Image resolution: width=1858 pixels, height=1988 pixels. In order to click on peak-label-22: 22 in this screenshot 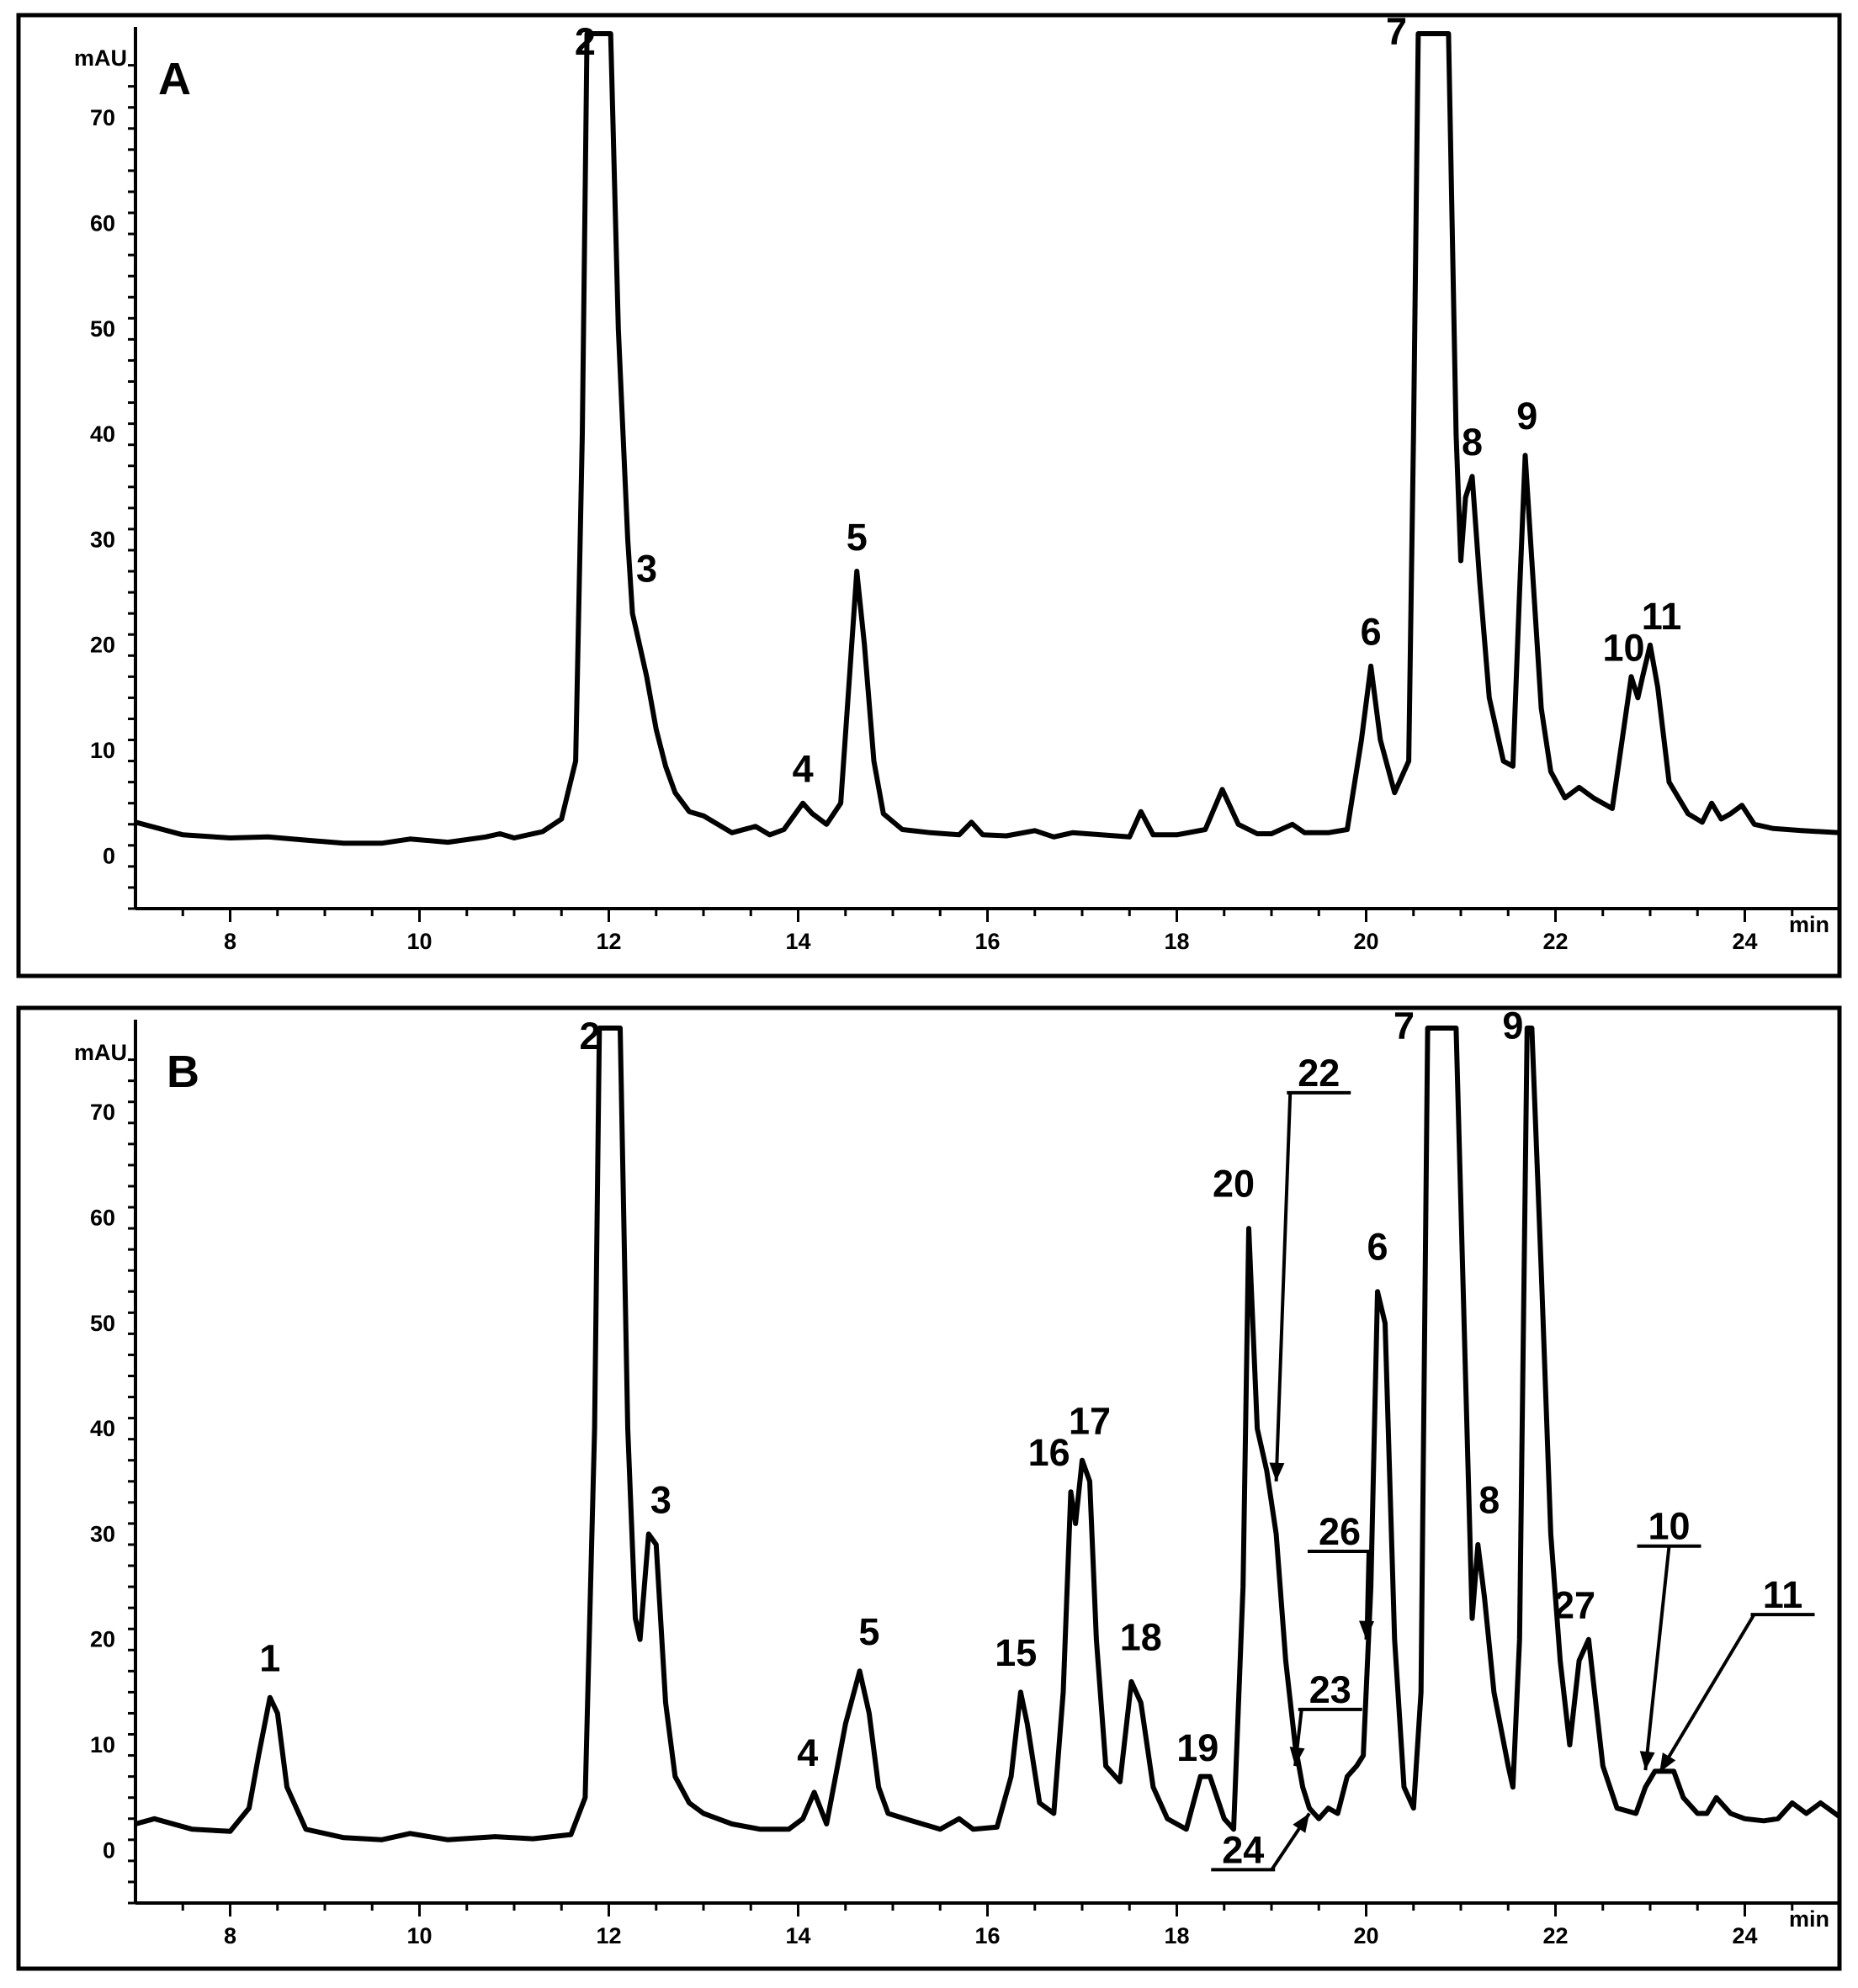, I will do `click(1319, 1074)`.